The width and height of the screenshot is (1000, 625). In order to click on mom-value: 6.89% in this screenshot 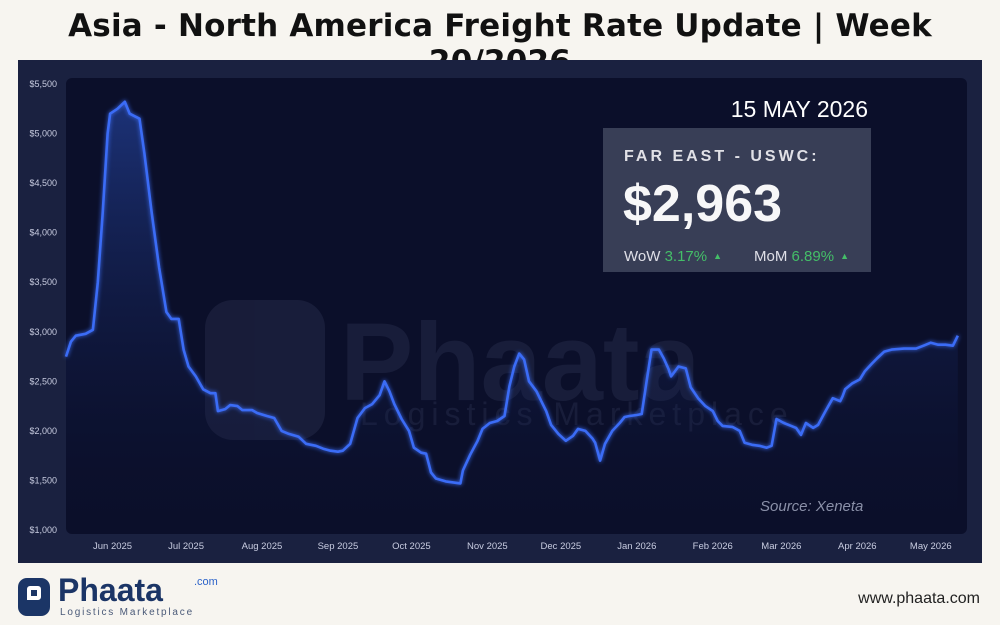, I will do `click(813, 256)`.